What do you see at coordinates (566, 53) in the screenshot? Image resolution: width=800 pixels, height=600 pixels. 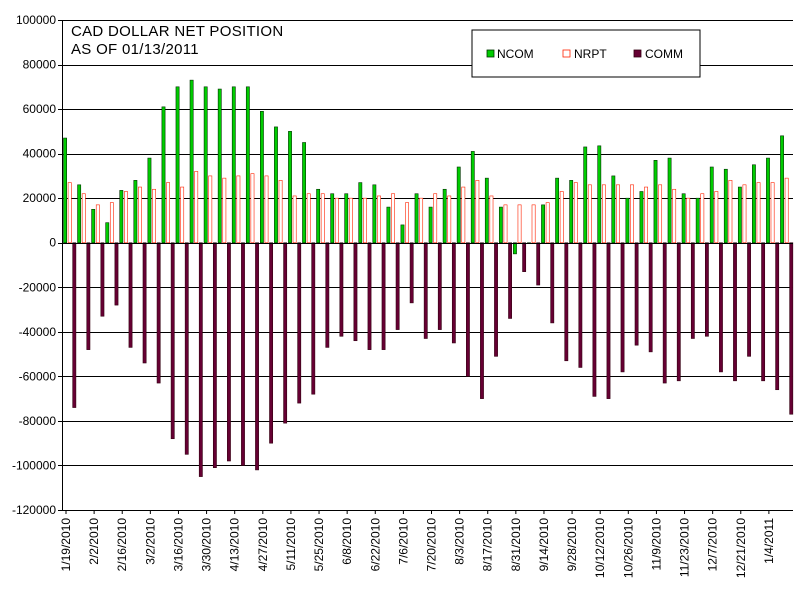 I see `legend-swatch-nrpt` at bounding box center [566, 53].